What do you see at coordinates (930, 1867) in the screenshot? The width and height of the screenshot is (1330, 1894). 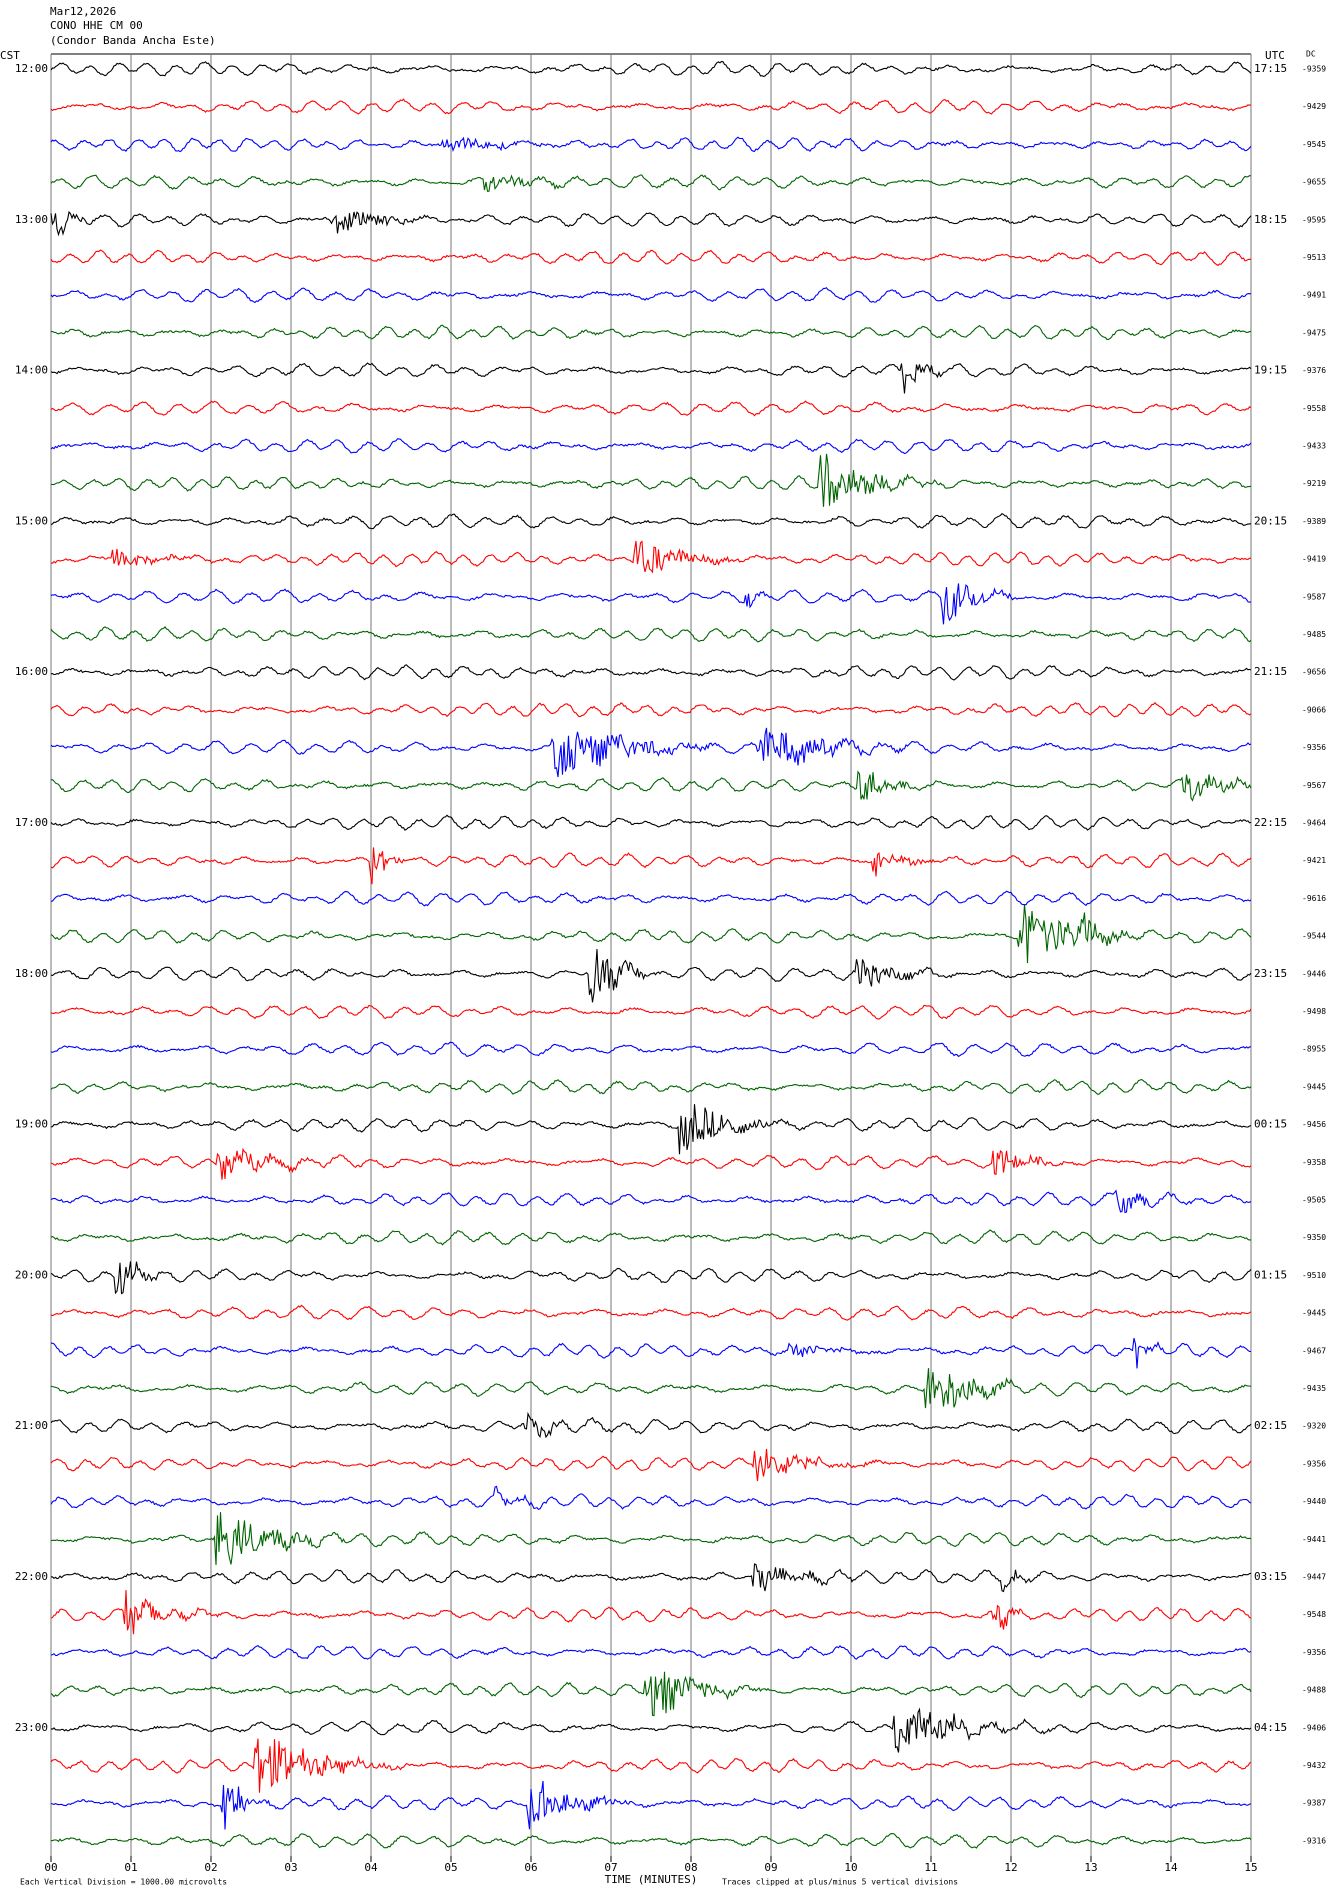 I see `x-tick-label: 11` at bounding box center [930, 1867].